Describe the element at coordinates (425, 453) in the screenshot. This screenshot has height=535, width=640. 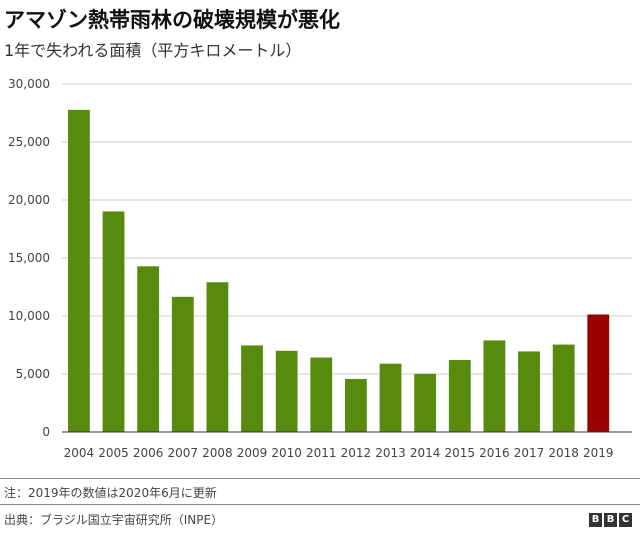
I see `x-tick-label: 2014` at that location.